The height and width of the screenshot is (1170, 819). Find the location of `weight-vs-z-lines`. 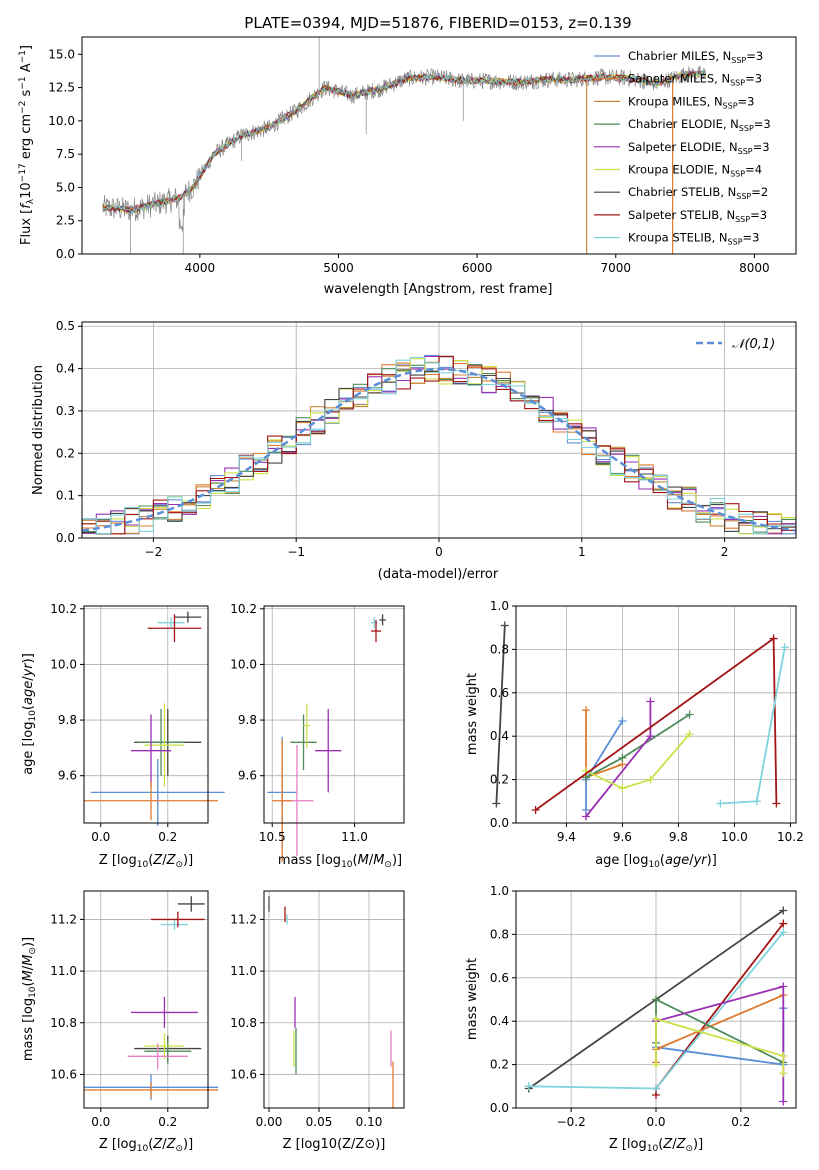

weight-vs-z-lines is located at coordinates (656, 1006).